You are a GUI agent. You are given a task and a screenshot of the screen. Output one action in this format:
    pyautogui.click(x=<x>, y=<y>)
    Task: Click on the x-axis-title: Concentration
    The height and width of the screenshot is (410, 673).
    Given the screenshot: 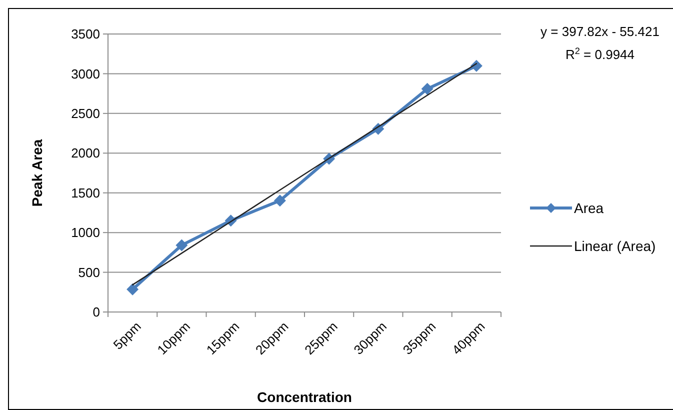 What is the action you would take?
    pyautogui.click(x=304, y=397)
    